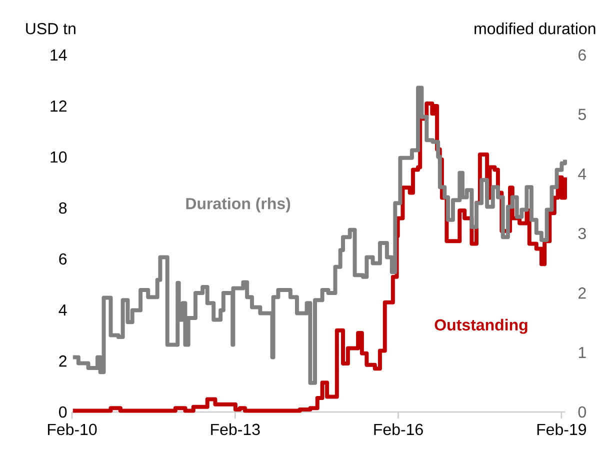 This screenshot has width=604, height=455. Describe the element at coordinates (62, 361) in the screenshot. I see `y-tick-label: 2` at that location.